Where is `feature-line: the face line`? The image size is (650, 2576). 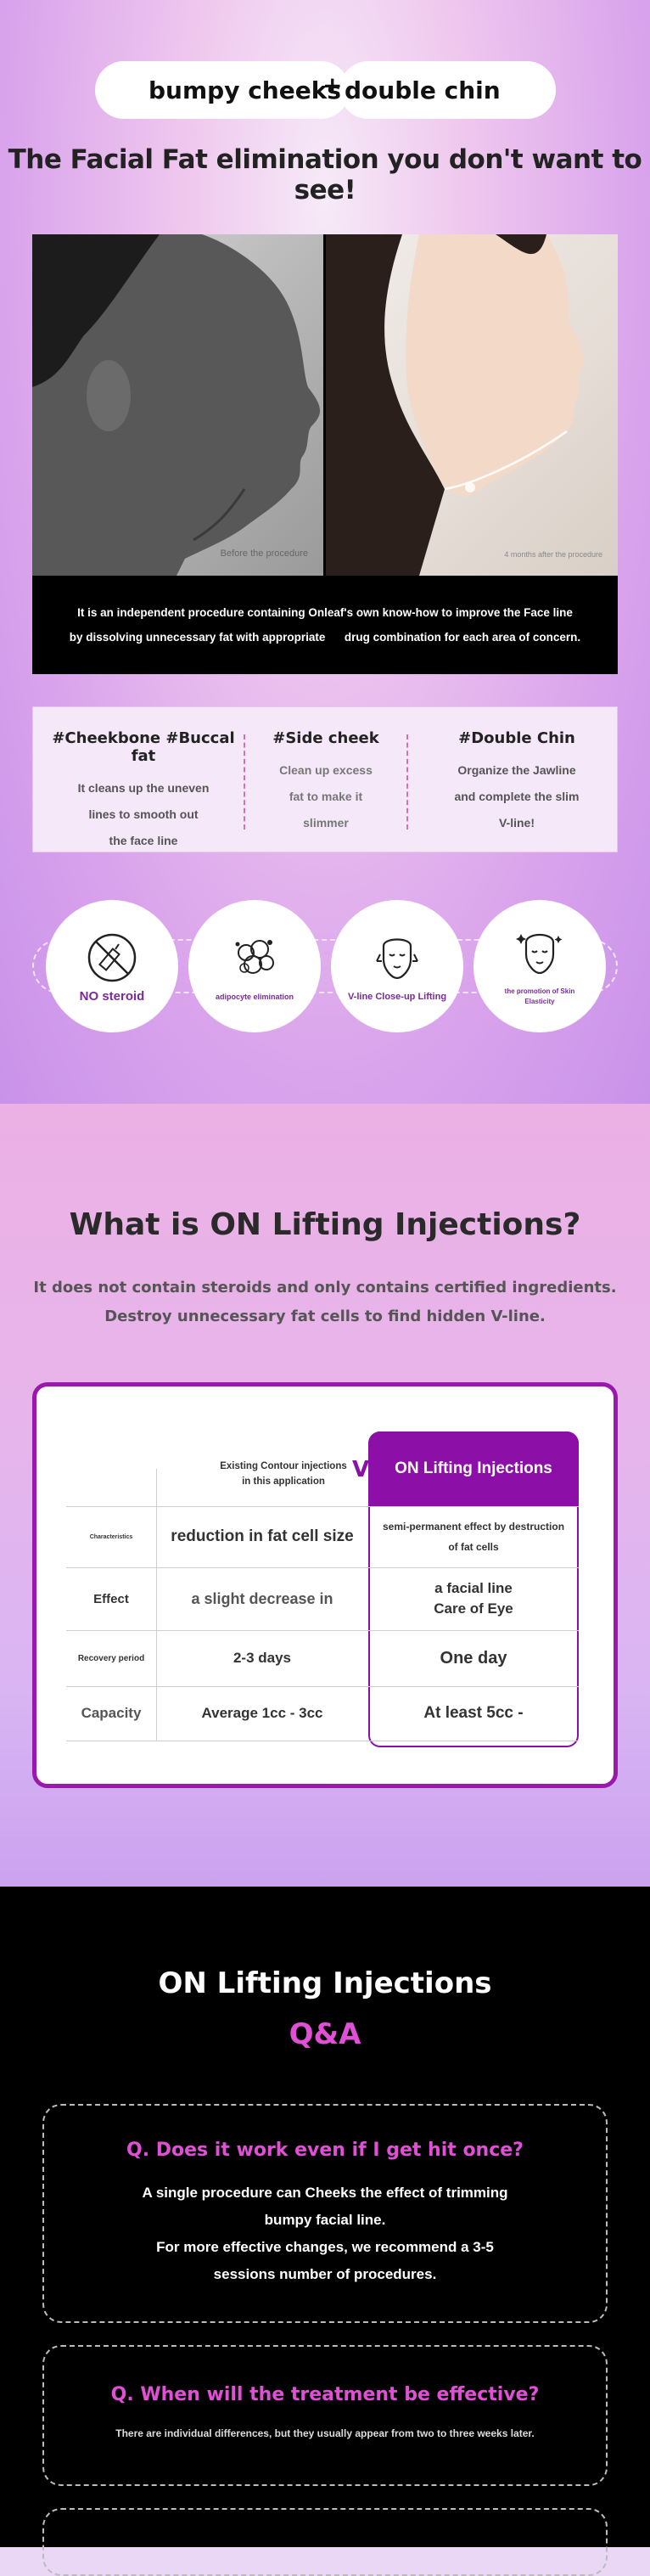
feature-line: the face line is located at coordinates (143, 840).